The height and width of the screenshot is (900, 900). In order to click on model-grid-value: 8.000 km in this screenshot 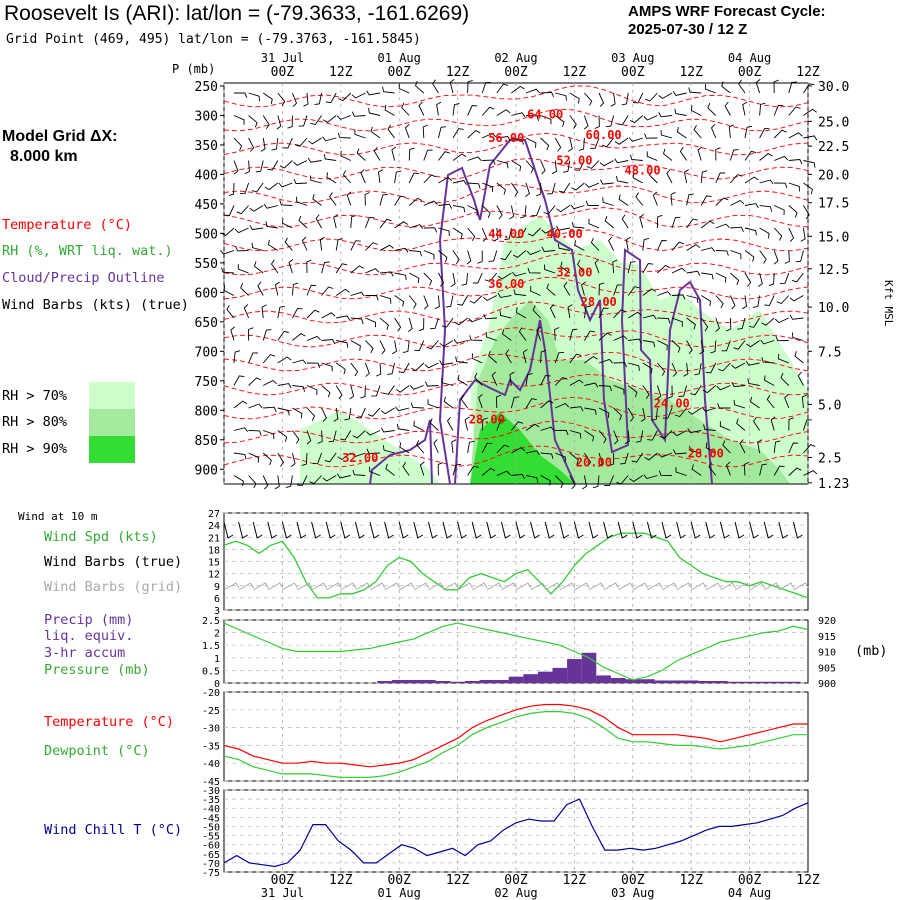, I will do `click(44, 156)`.